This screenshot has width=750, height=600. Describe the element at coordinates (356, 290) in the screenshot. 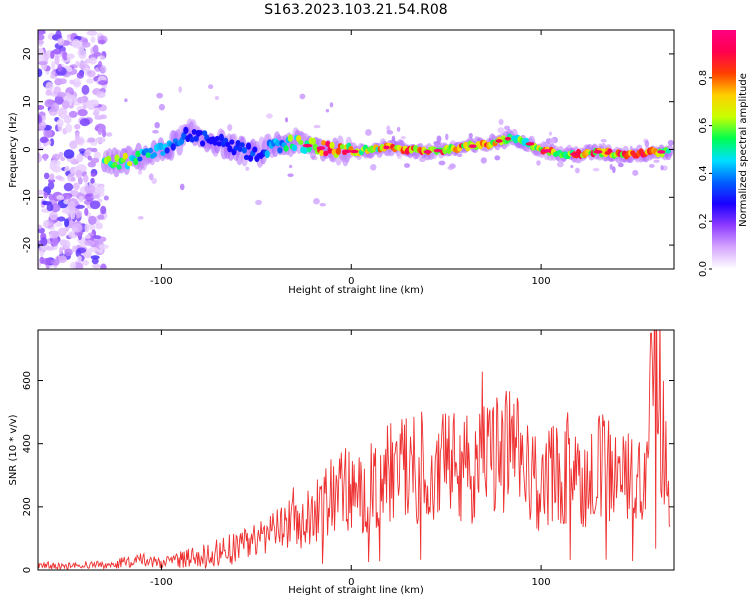

I see `spectrogram-x-label: Height of straight line (km)` at that location.